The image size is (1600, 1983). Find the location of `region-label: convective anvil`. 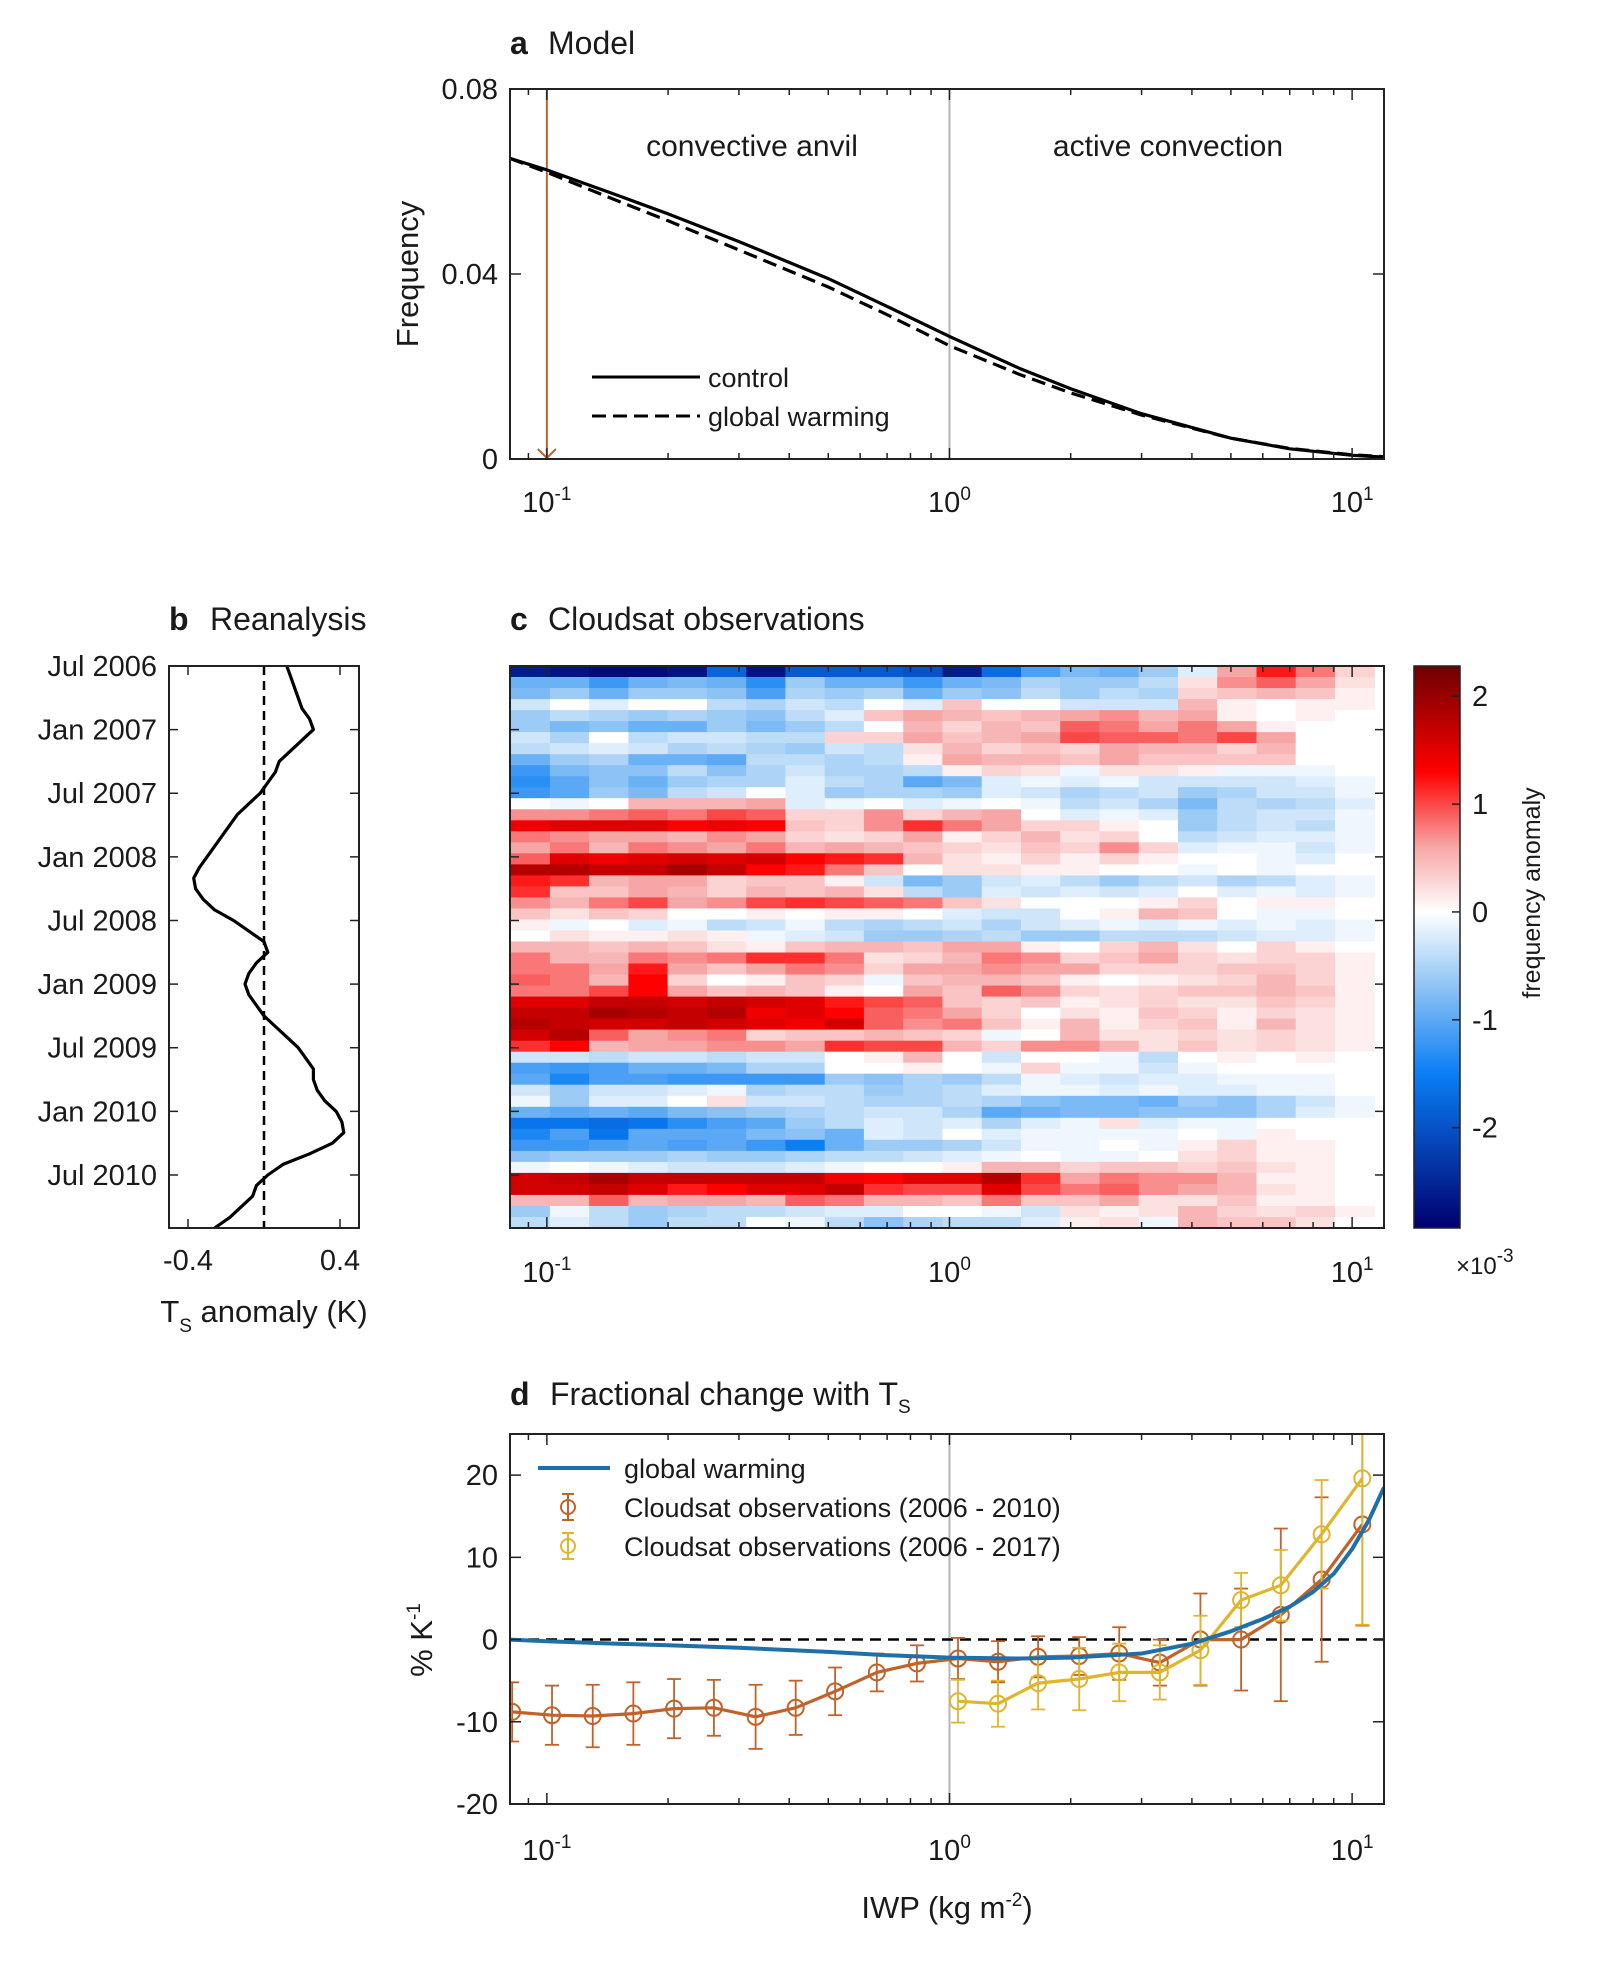

region-label: convective anvil is located at coordinates (752, 146).